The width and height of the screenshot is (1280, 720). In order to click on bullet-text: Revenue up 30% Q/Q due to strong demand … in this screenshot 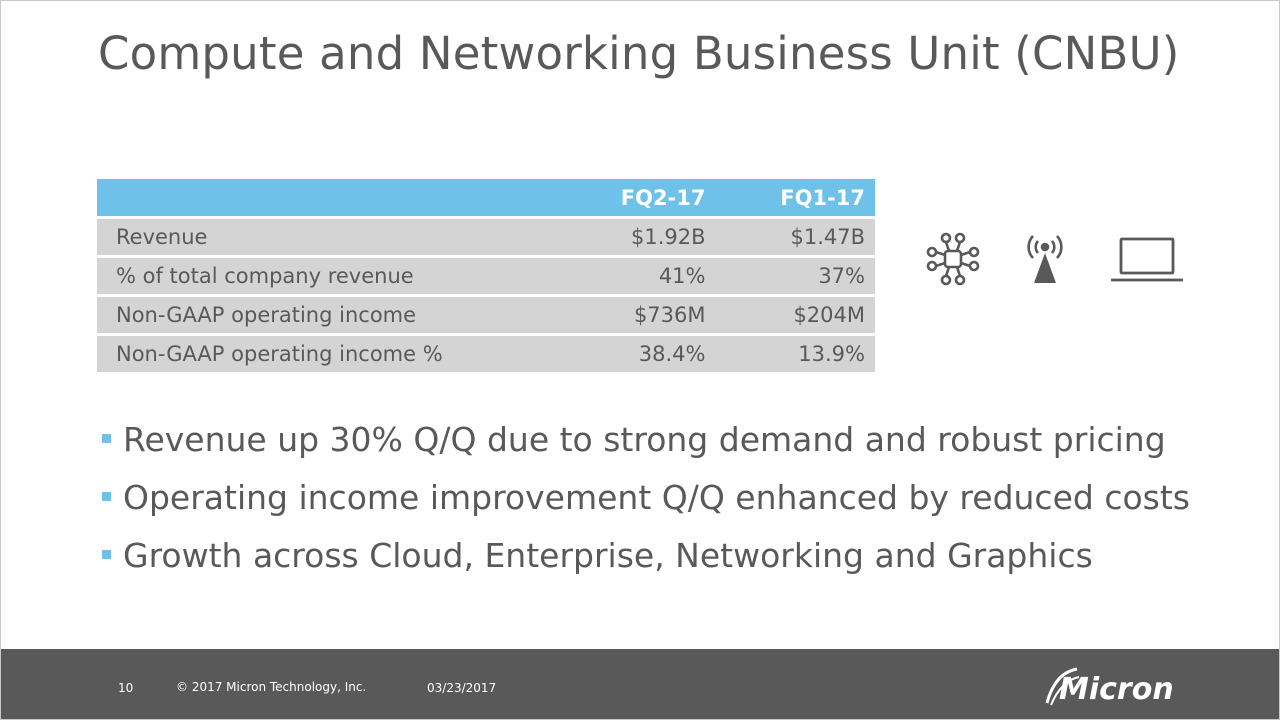, I will do `click(644, 439)`.